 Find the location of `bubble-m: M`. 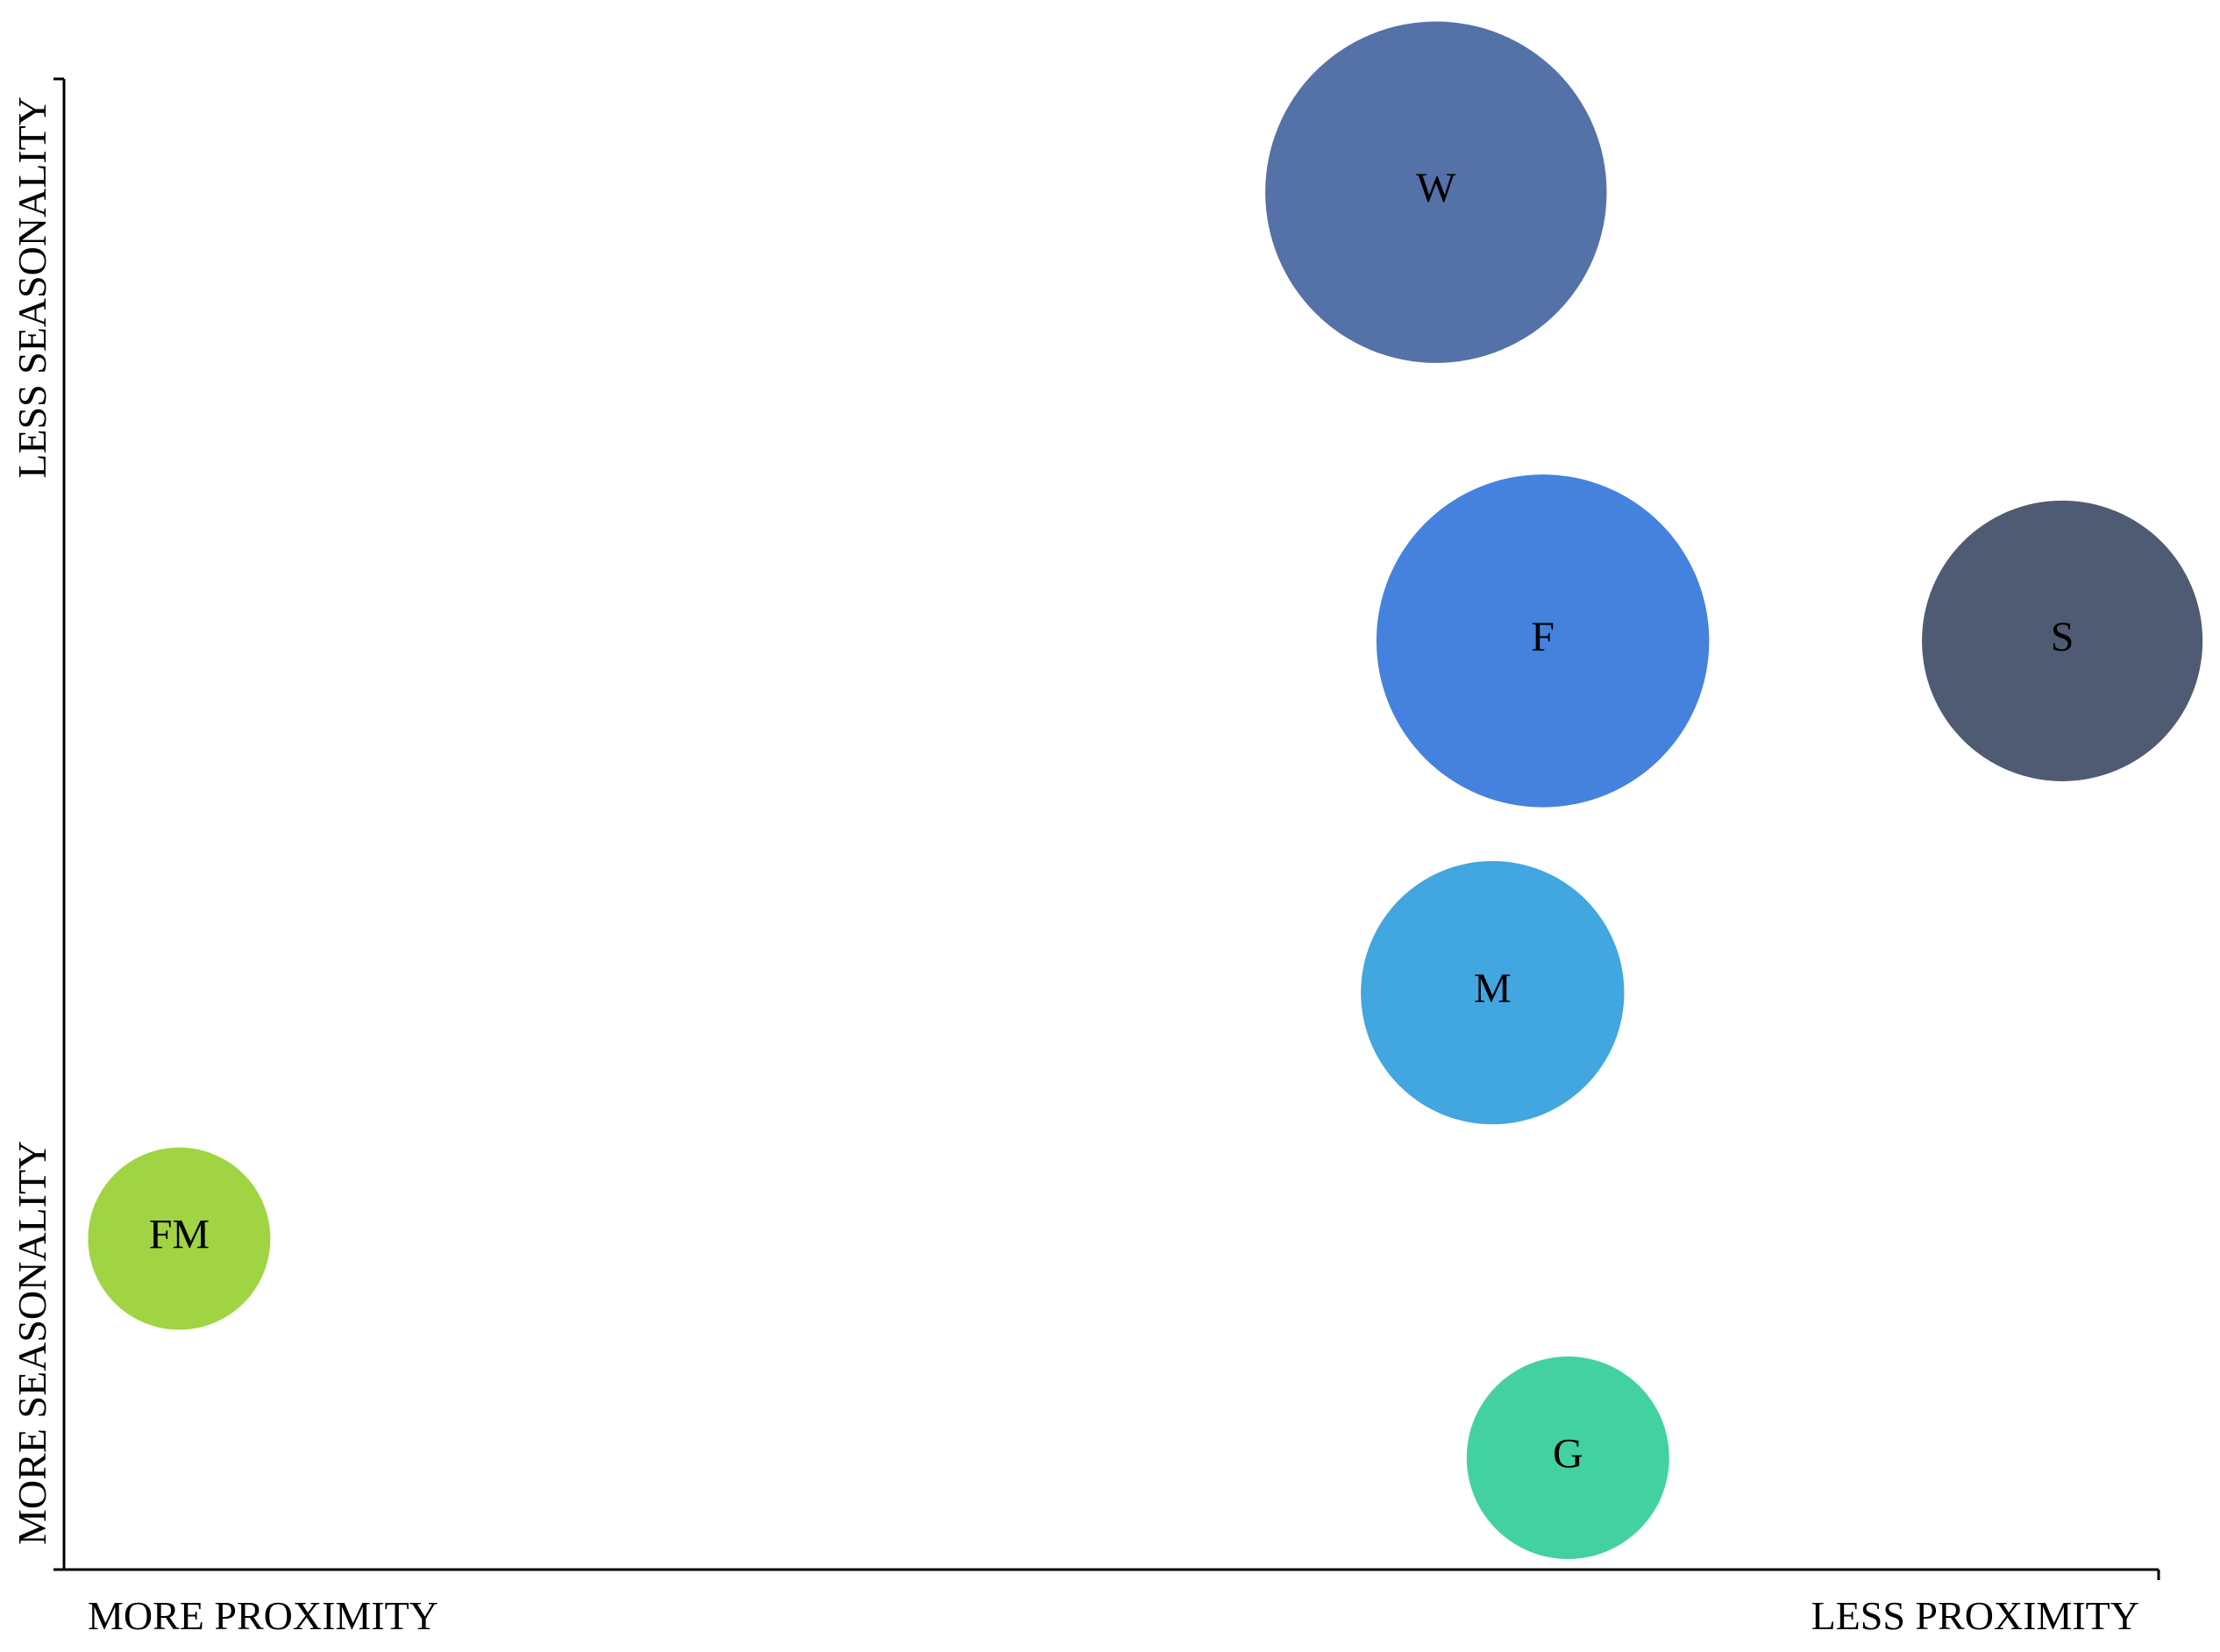

bubble-m: M is located at coordinates (1493, 992).